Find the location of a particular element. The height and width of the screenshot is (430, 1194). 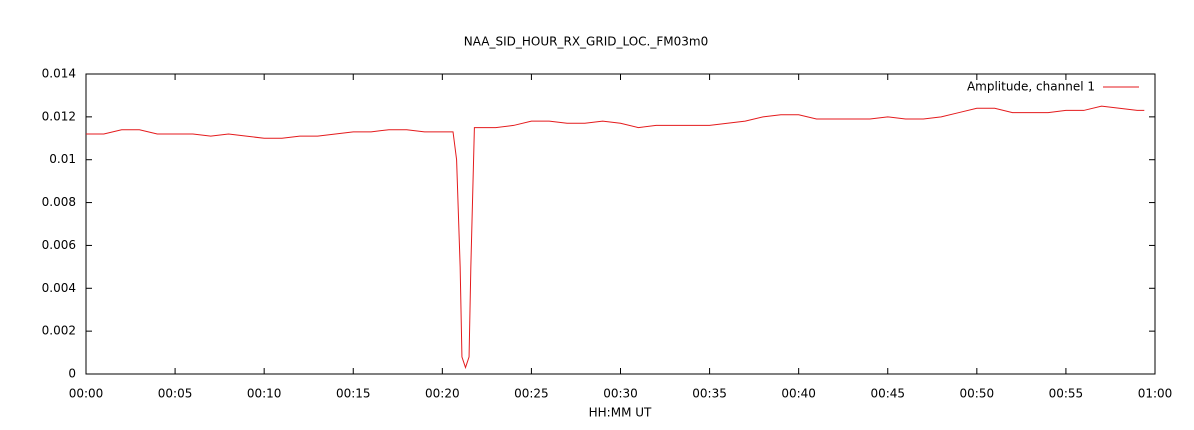

x-tick-label: 00:05 is located at coordinates (175, 394).